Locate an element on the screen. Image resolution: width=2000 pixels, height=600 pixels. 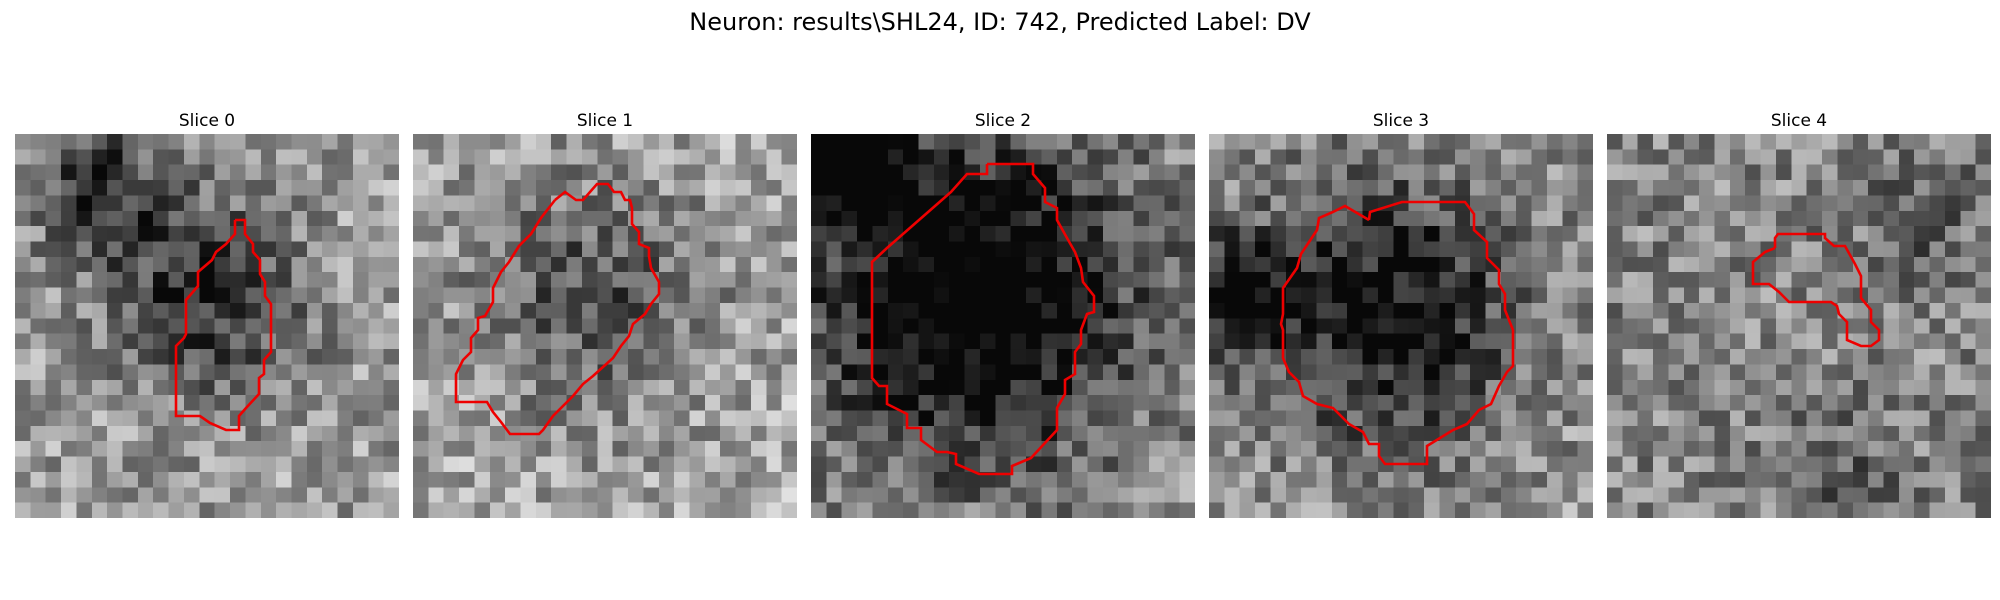
slice-panel-4: Slice 4 is located at coordinates (1799, 313).